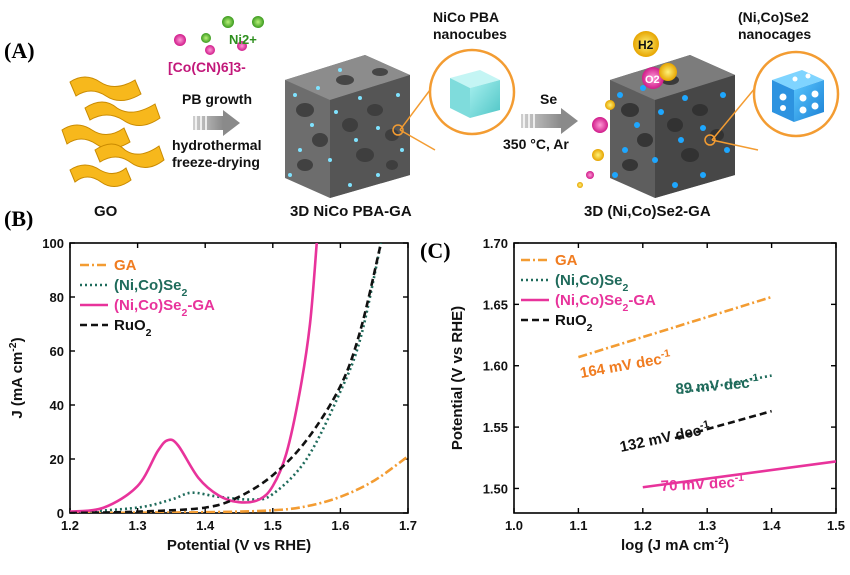 The width and height of the screenshot is (850, 575). I want to click on nanocage-label-1: (Ni,Co)Se2, so click(773, 17).